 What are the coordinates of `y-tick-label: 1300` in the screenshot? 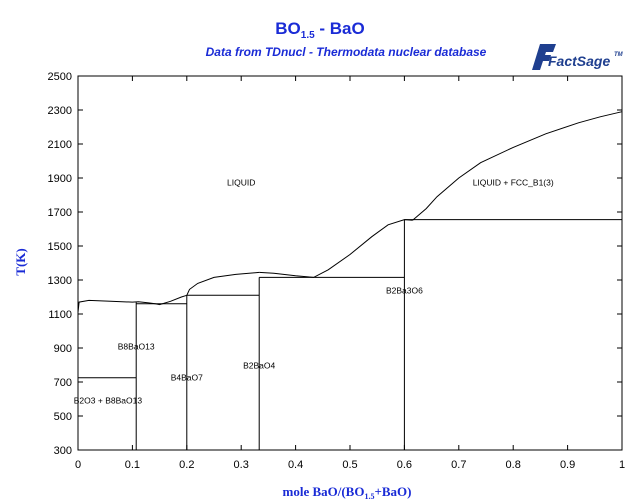 It's located at (60, 281).